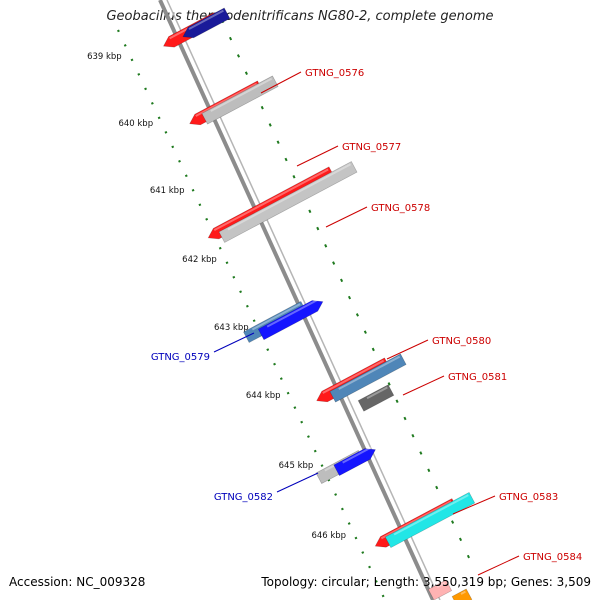 This screenshot has width=600, height=600. What do you see at coordinates (371, 147) in the screenshot?
I see `gene-label-gtng-0577: GTNG_0577` at bounding box center [371, 147].